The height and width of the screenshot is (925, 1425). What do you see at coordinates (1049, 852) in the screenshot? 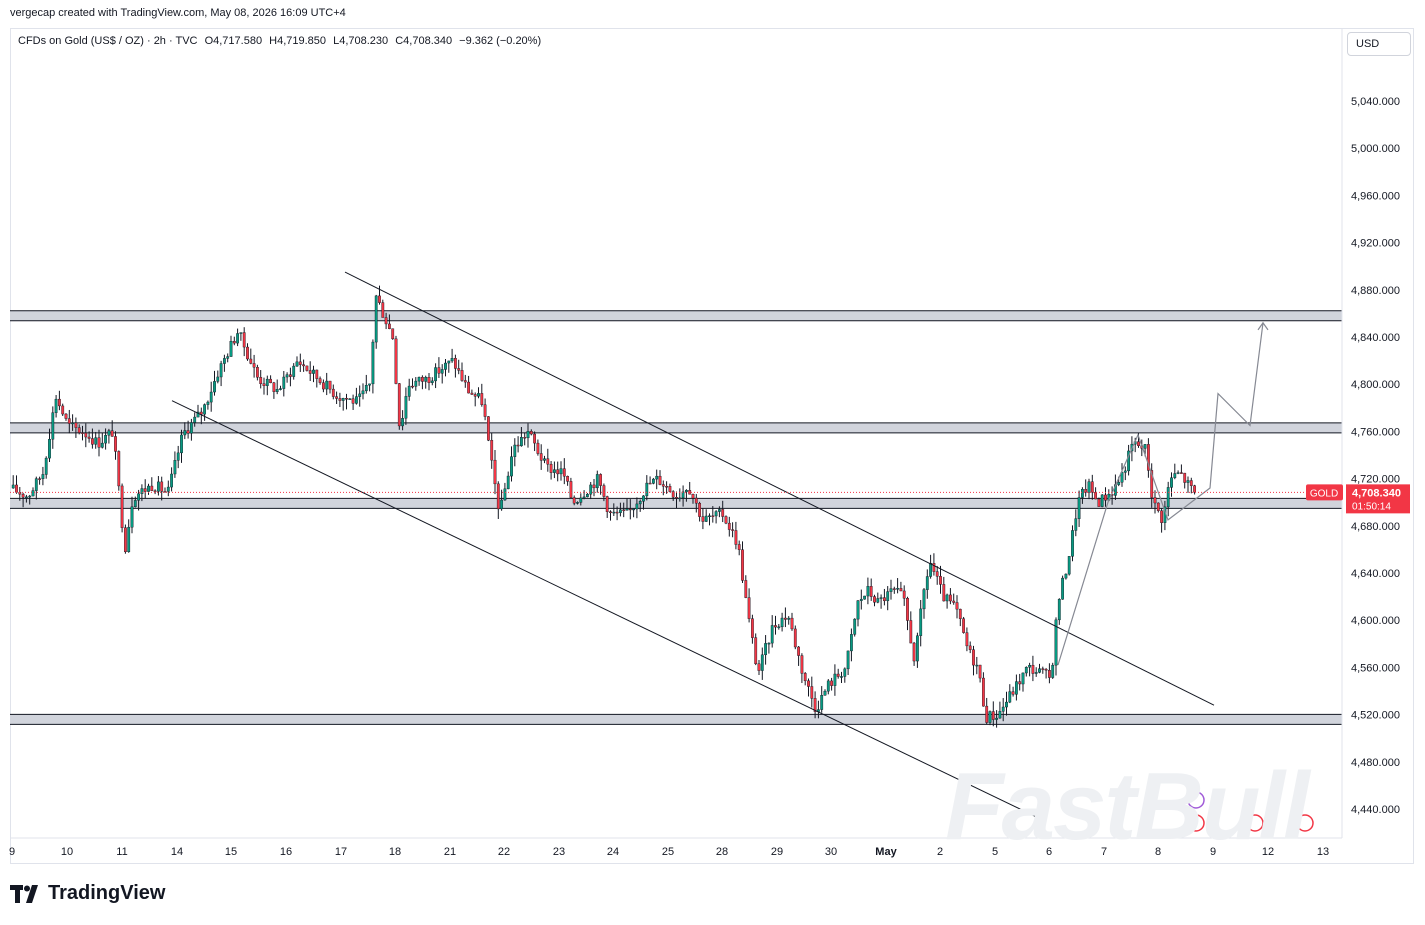
I see `time-tick-label: 6` at bounding box center [1049, 852].